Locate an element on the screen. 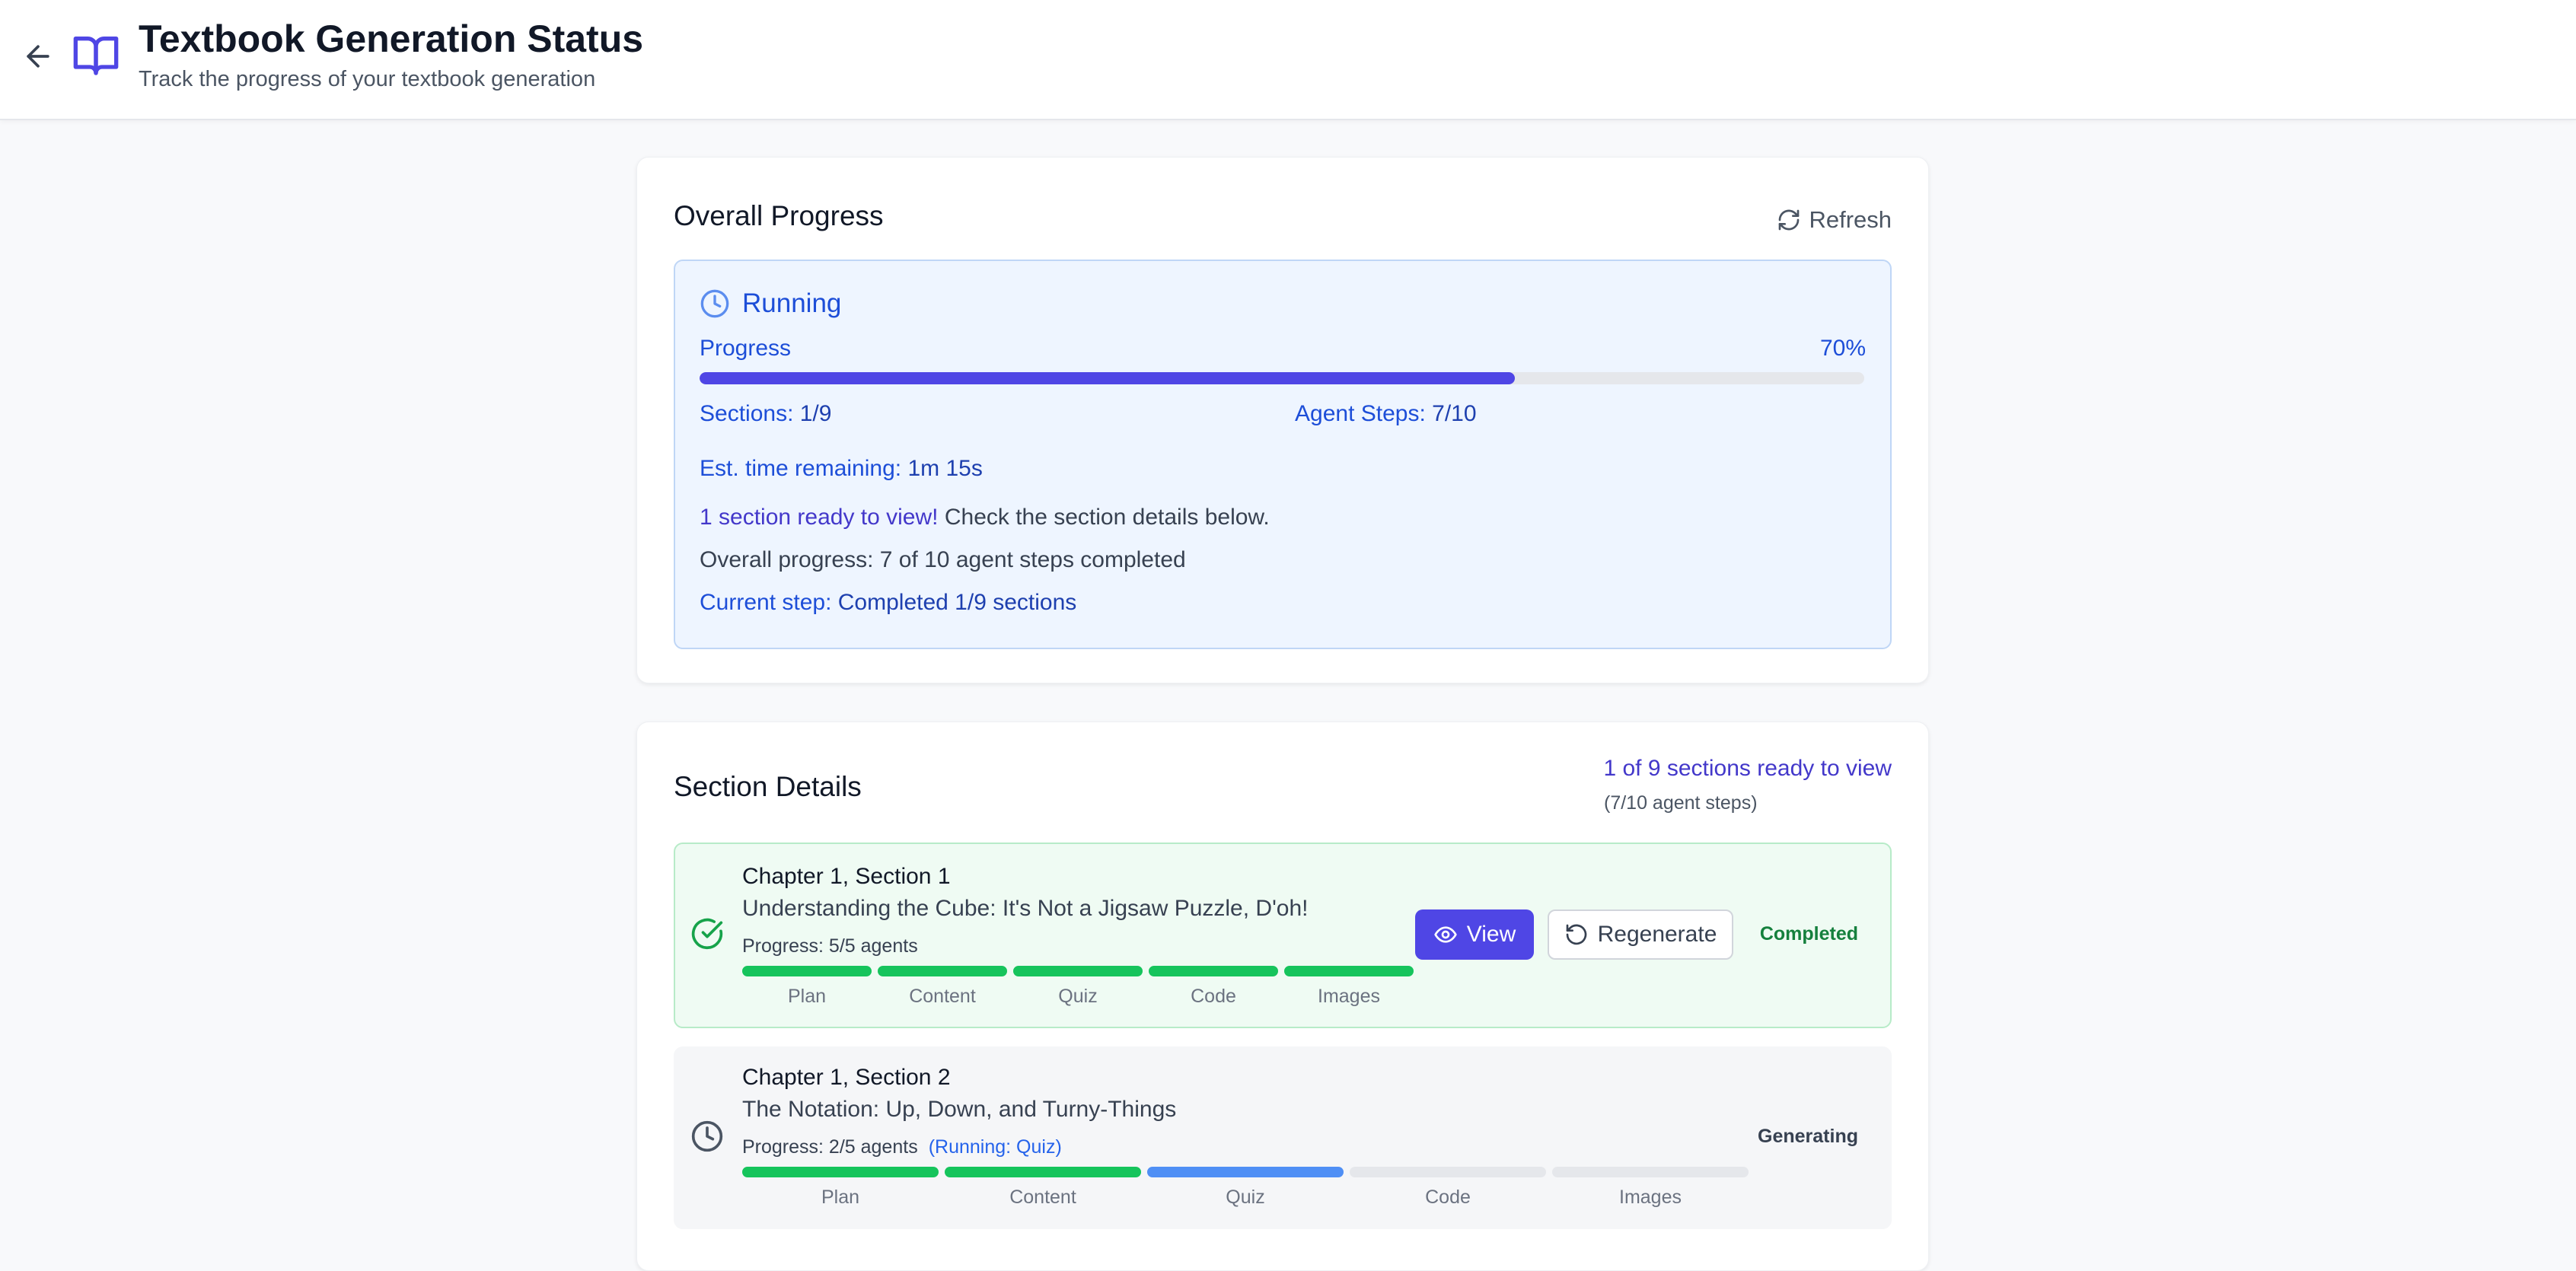 The height and width of the screenshot is (1271, 2576). ready-message-rest: Check the section details below. is located at coordinates (1107, 517).